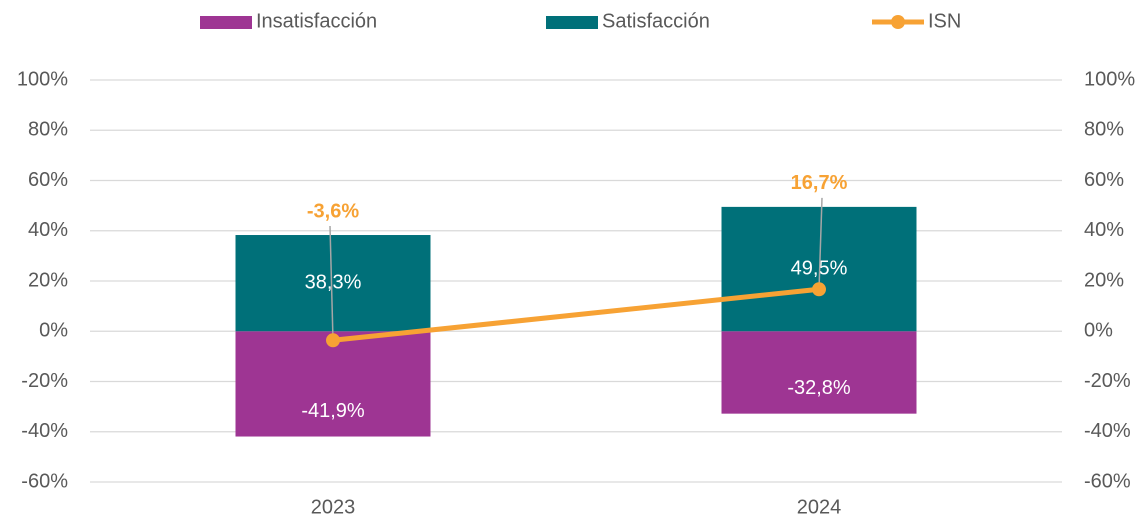  What do you see at coordinates (1109, 79) in the screenshot?
I see `y2-tick-label: 100%` at bounding box center [1109, 79].